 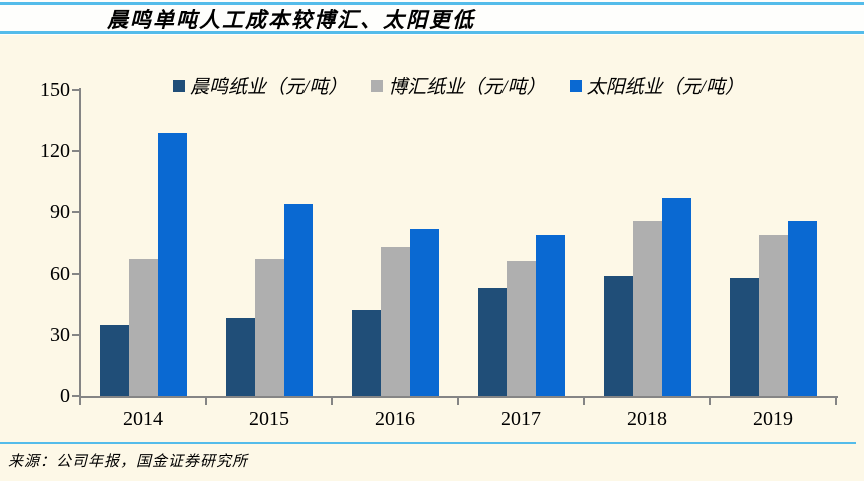 I want to click on bar-chenming-2019, so click(x=744, y=336).